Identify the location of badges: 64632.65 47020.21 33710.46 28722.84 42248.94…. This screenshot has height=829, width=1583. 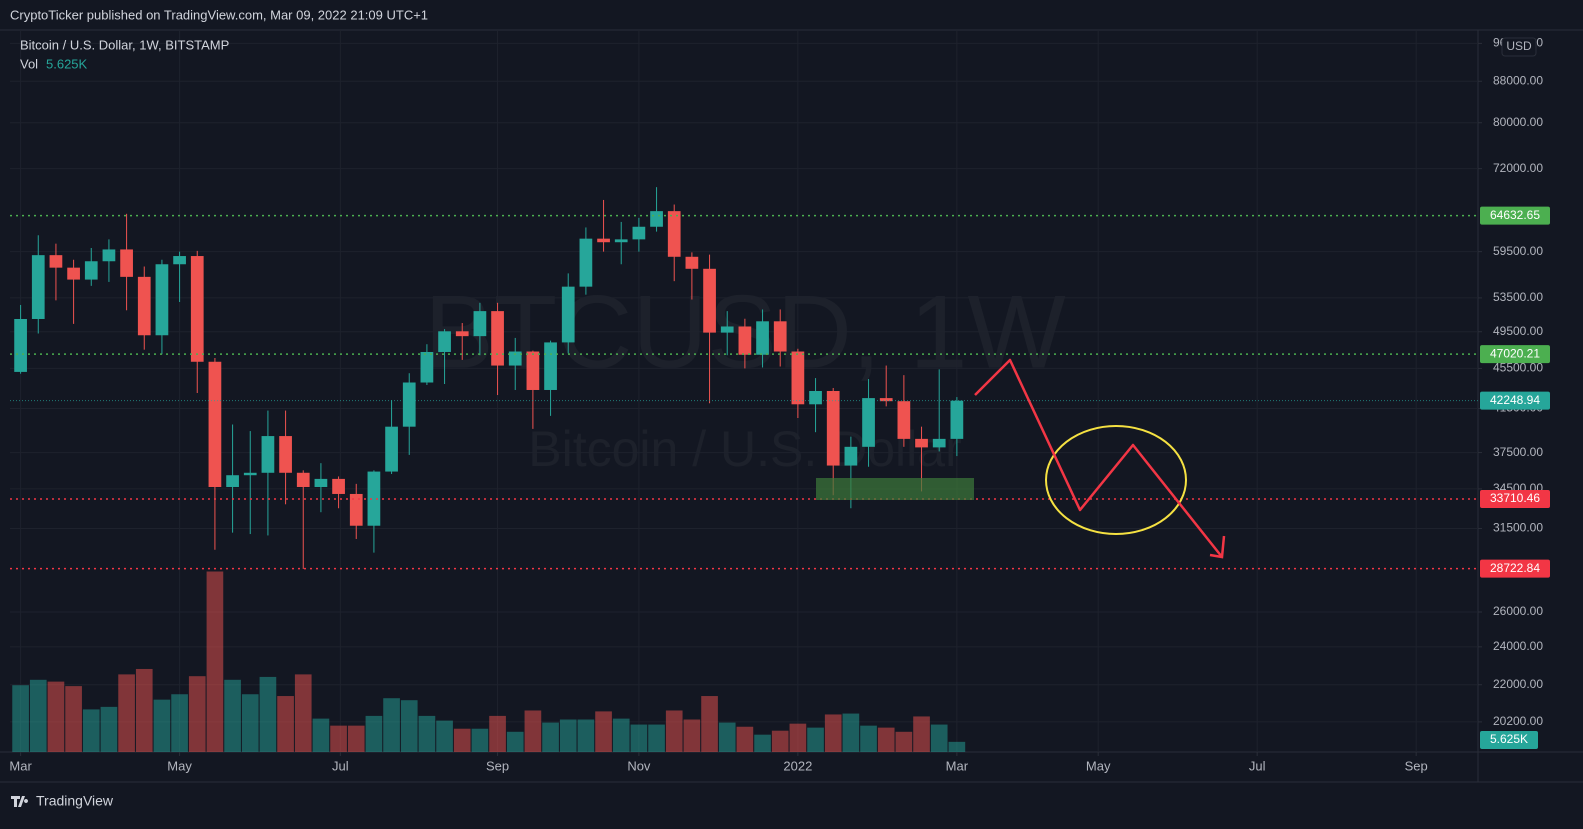
(1515, 477).